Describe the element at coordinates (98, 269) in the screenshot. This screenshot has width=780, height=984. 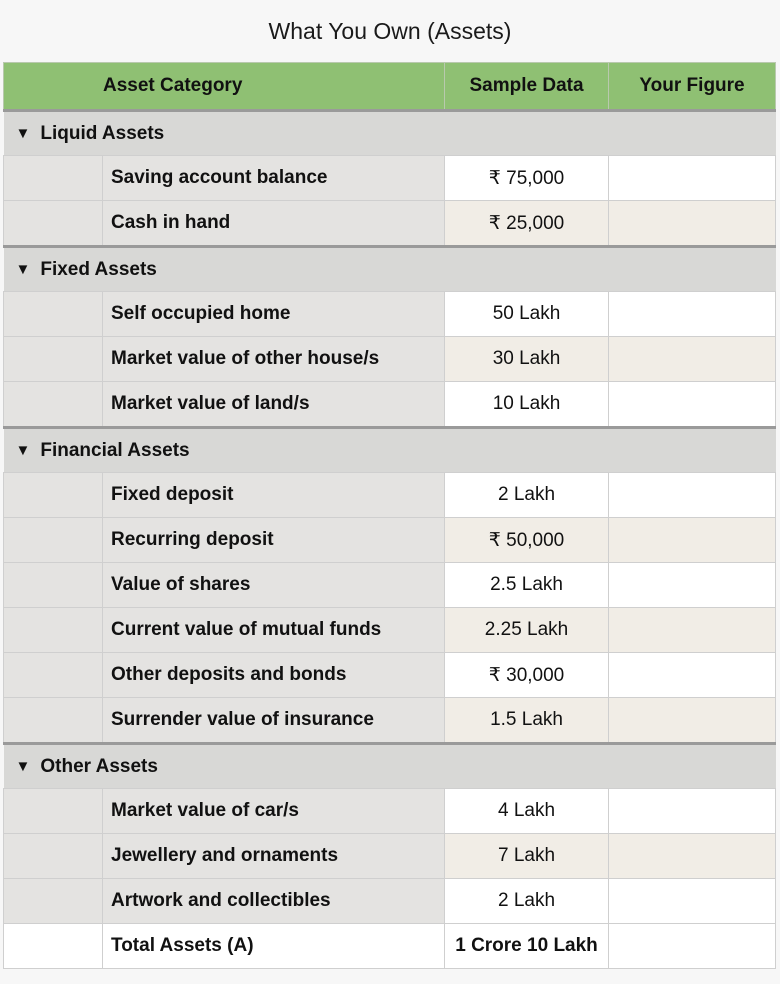
I see `group-title: Fixed Assets` at that location.